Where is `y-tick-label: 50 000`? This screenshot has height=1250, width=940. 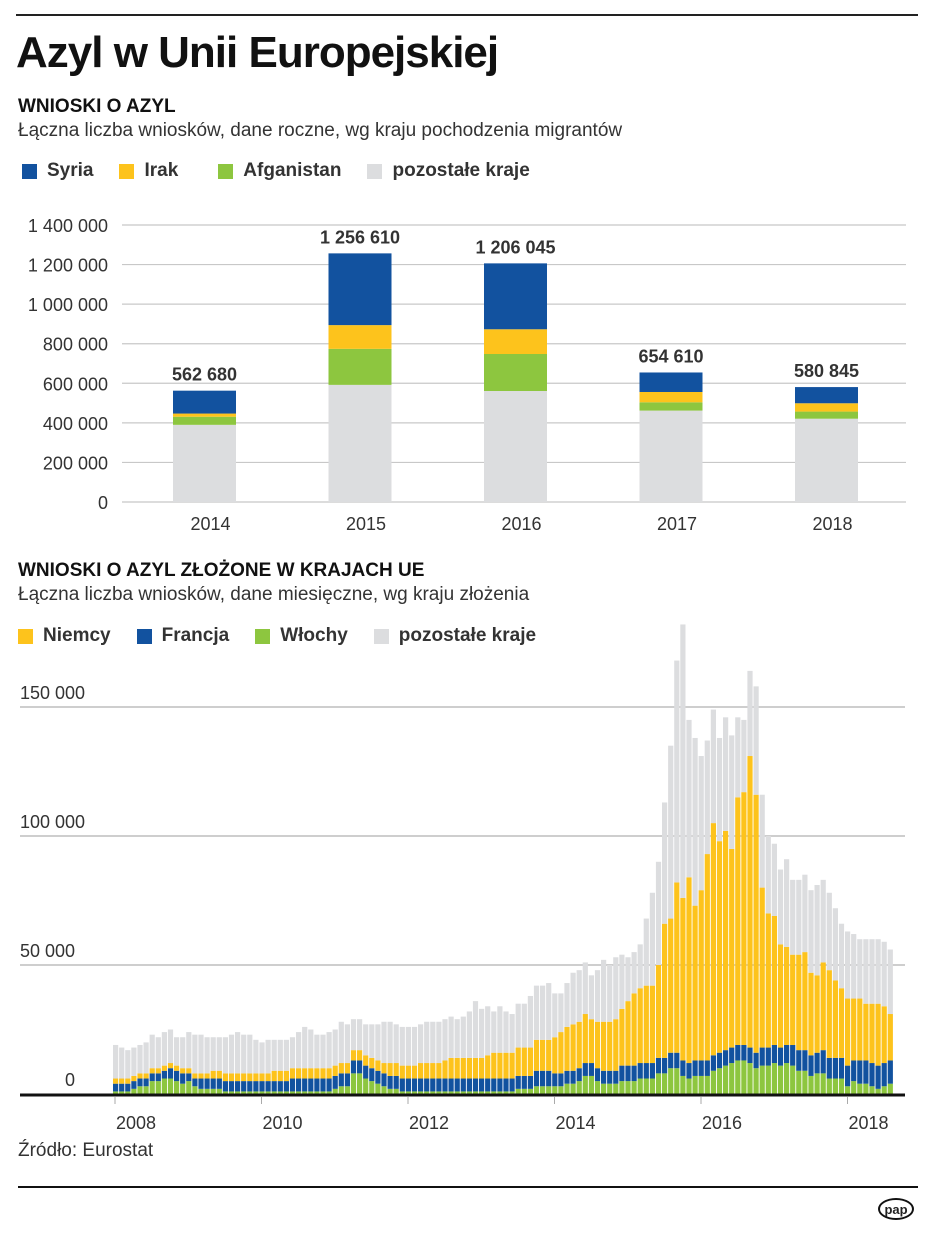
y-tick-label: 50 000 is located at coordinates (47, 951).